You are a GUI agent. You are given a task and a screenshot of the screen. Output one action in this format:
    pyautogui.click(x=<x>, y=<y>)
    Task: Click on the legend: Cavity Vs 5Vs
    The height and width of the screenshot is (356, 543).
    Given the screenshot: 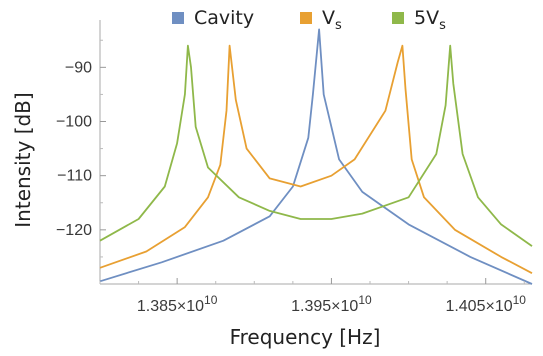 What is the action you would take?
    pyautogui.click(x=309, y=20)
    